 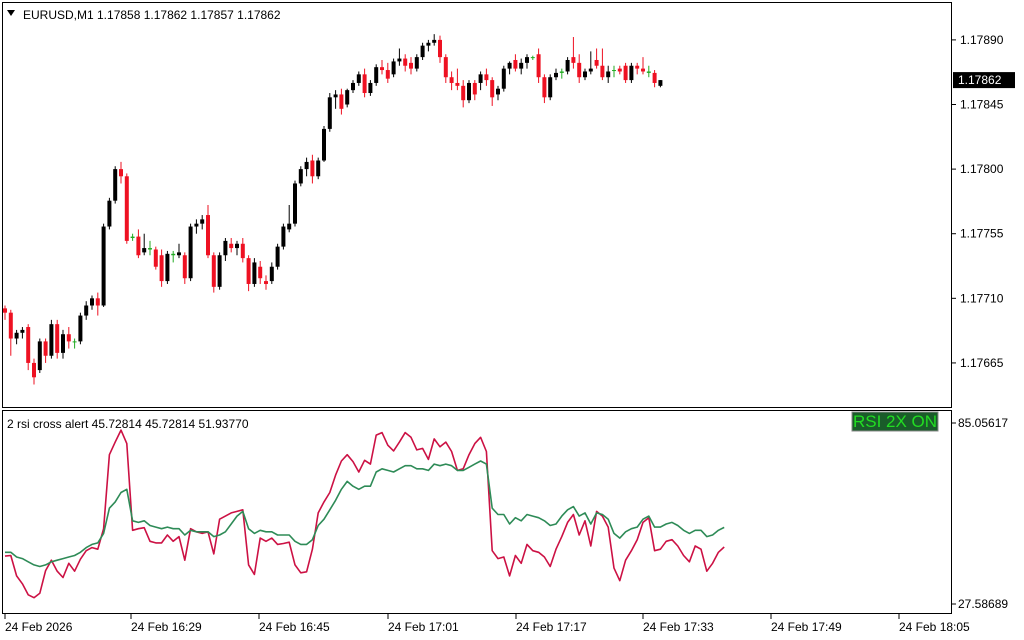 What do you see at coordinates (983, 604) in the screenshot?
I see `rsi-tick-label: 27.58689` at bounding box center [983, 604].